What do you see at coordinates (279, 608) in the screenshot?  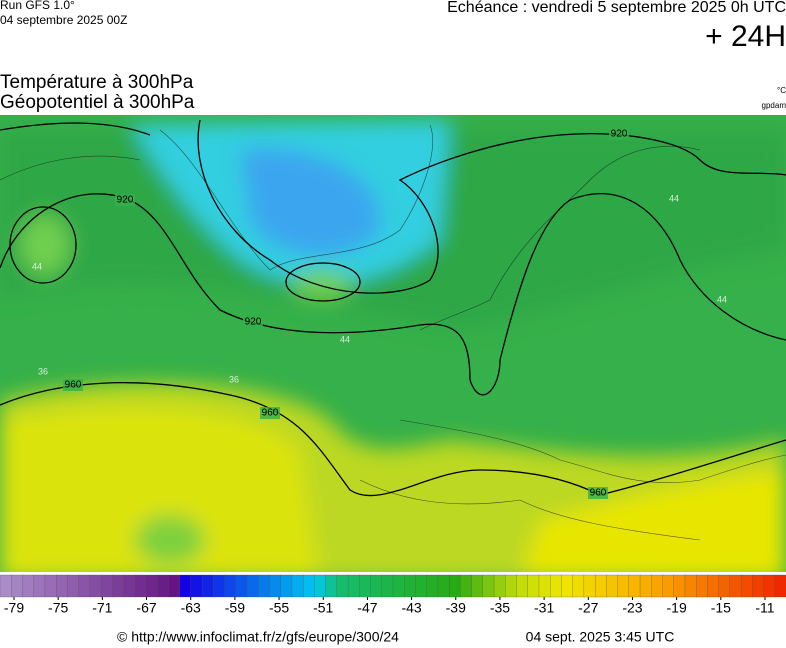 I see `colorbar-label: -55` at bounding box center [279, 608].